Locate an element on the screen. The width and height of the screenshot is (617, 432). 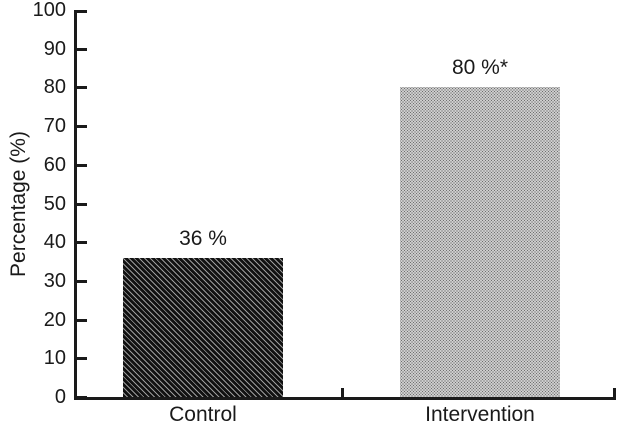
y-axis-tick-label: 0 is located at coordinates (60, 397).